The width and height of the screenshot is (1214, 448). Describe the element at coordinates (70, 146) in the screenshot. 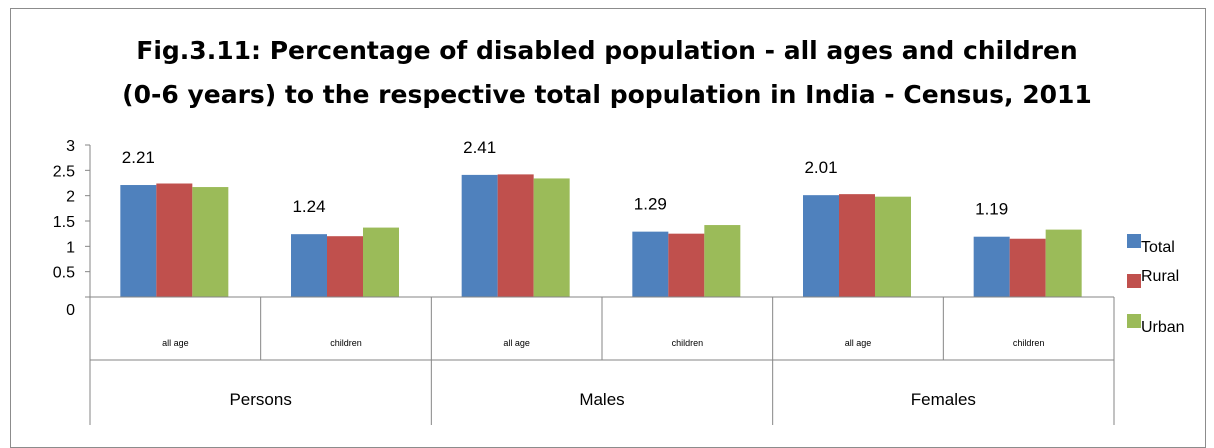

I see `y-tick-label: 3` at that location.